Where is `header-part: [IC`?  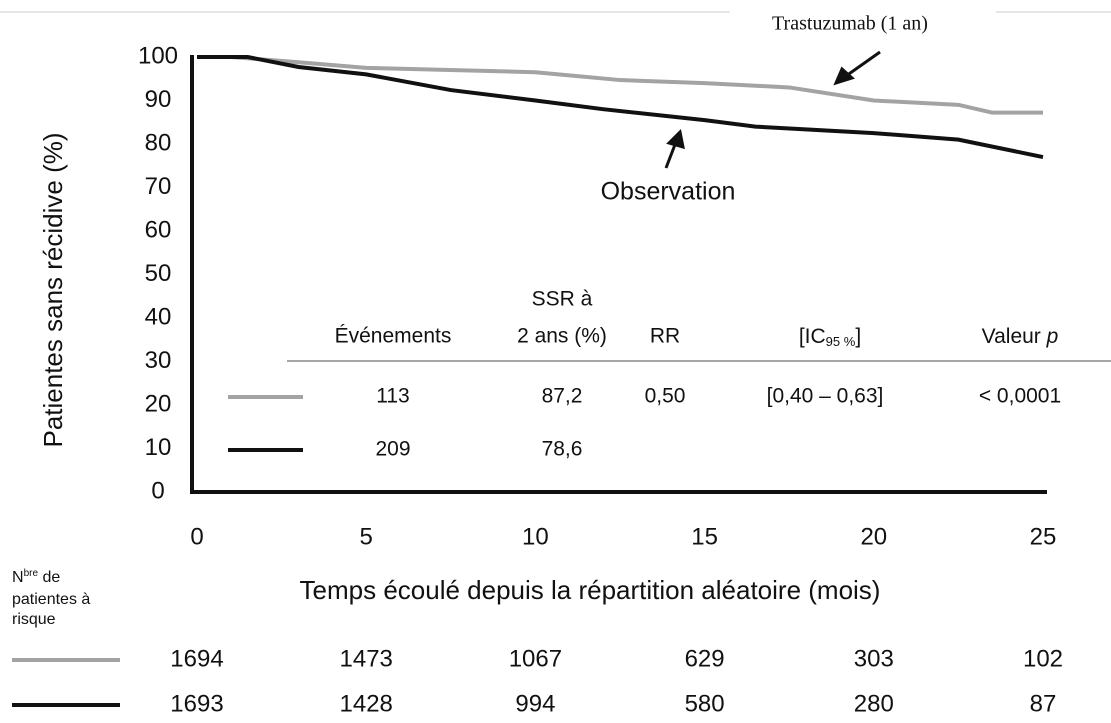
header-part: [IC is located at coordinates (812, 336).